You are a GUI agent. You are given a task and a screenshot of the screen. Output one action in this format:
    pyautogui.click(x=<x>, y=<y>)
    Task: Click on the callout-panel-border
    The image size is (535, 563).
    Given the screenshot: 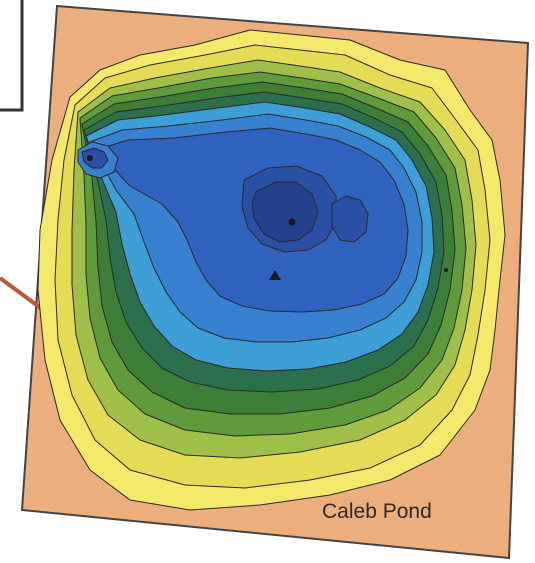 What is the action you would take?
    pyautogui.click(x=12, y=56)
    